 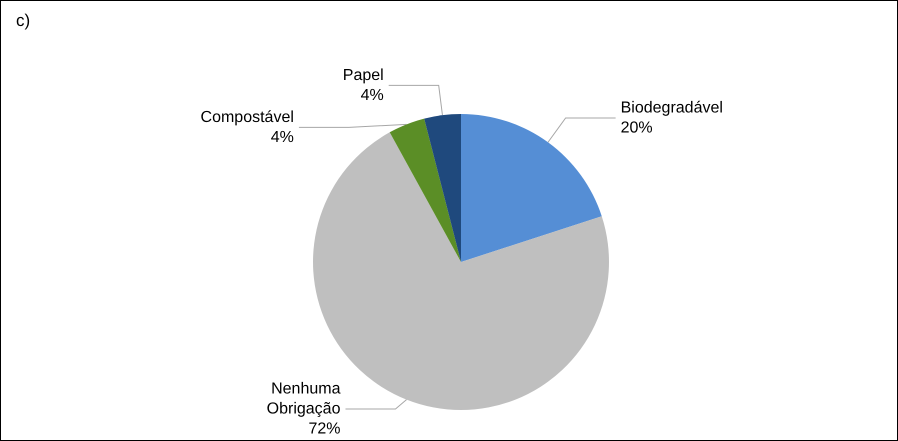 I want to click on data-label: 72%, so click(x=324, y=429).